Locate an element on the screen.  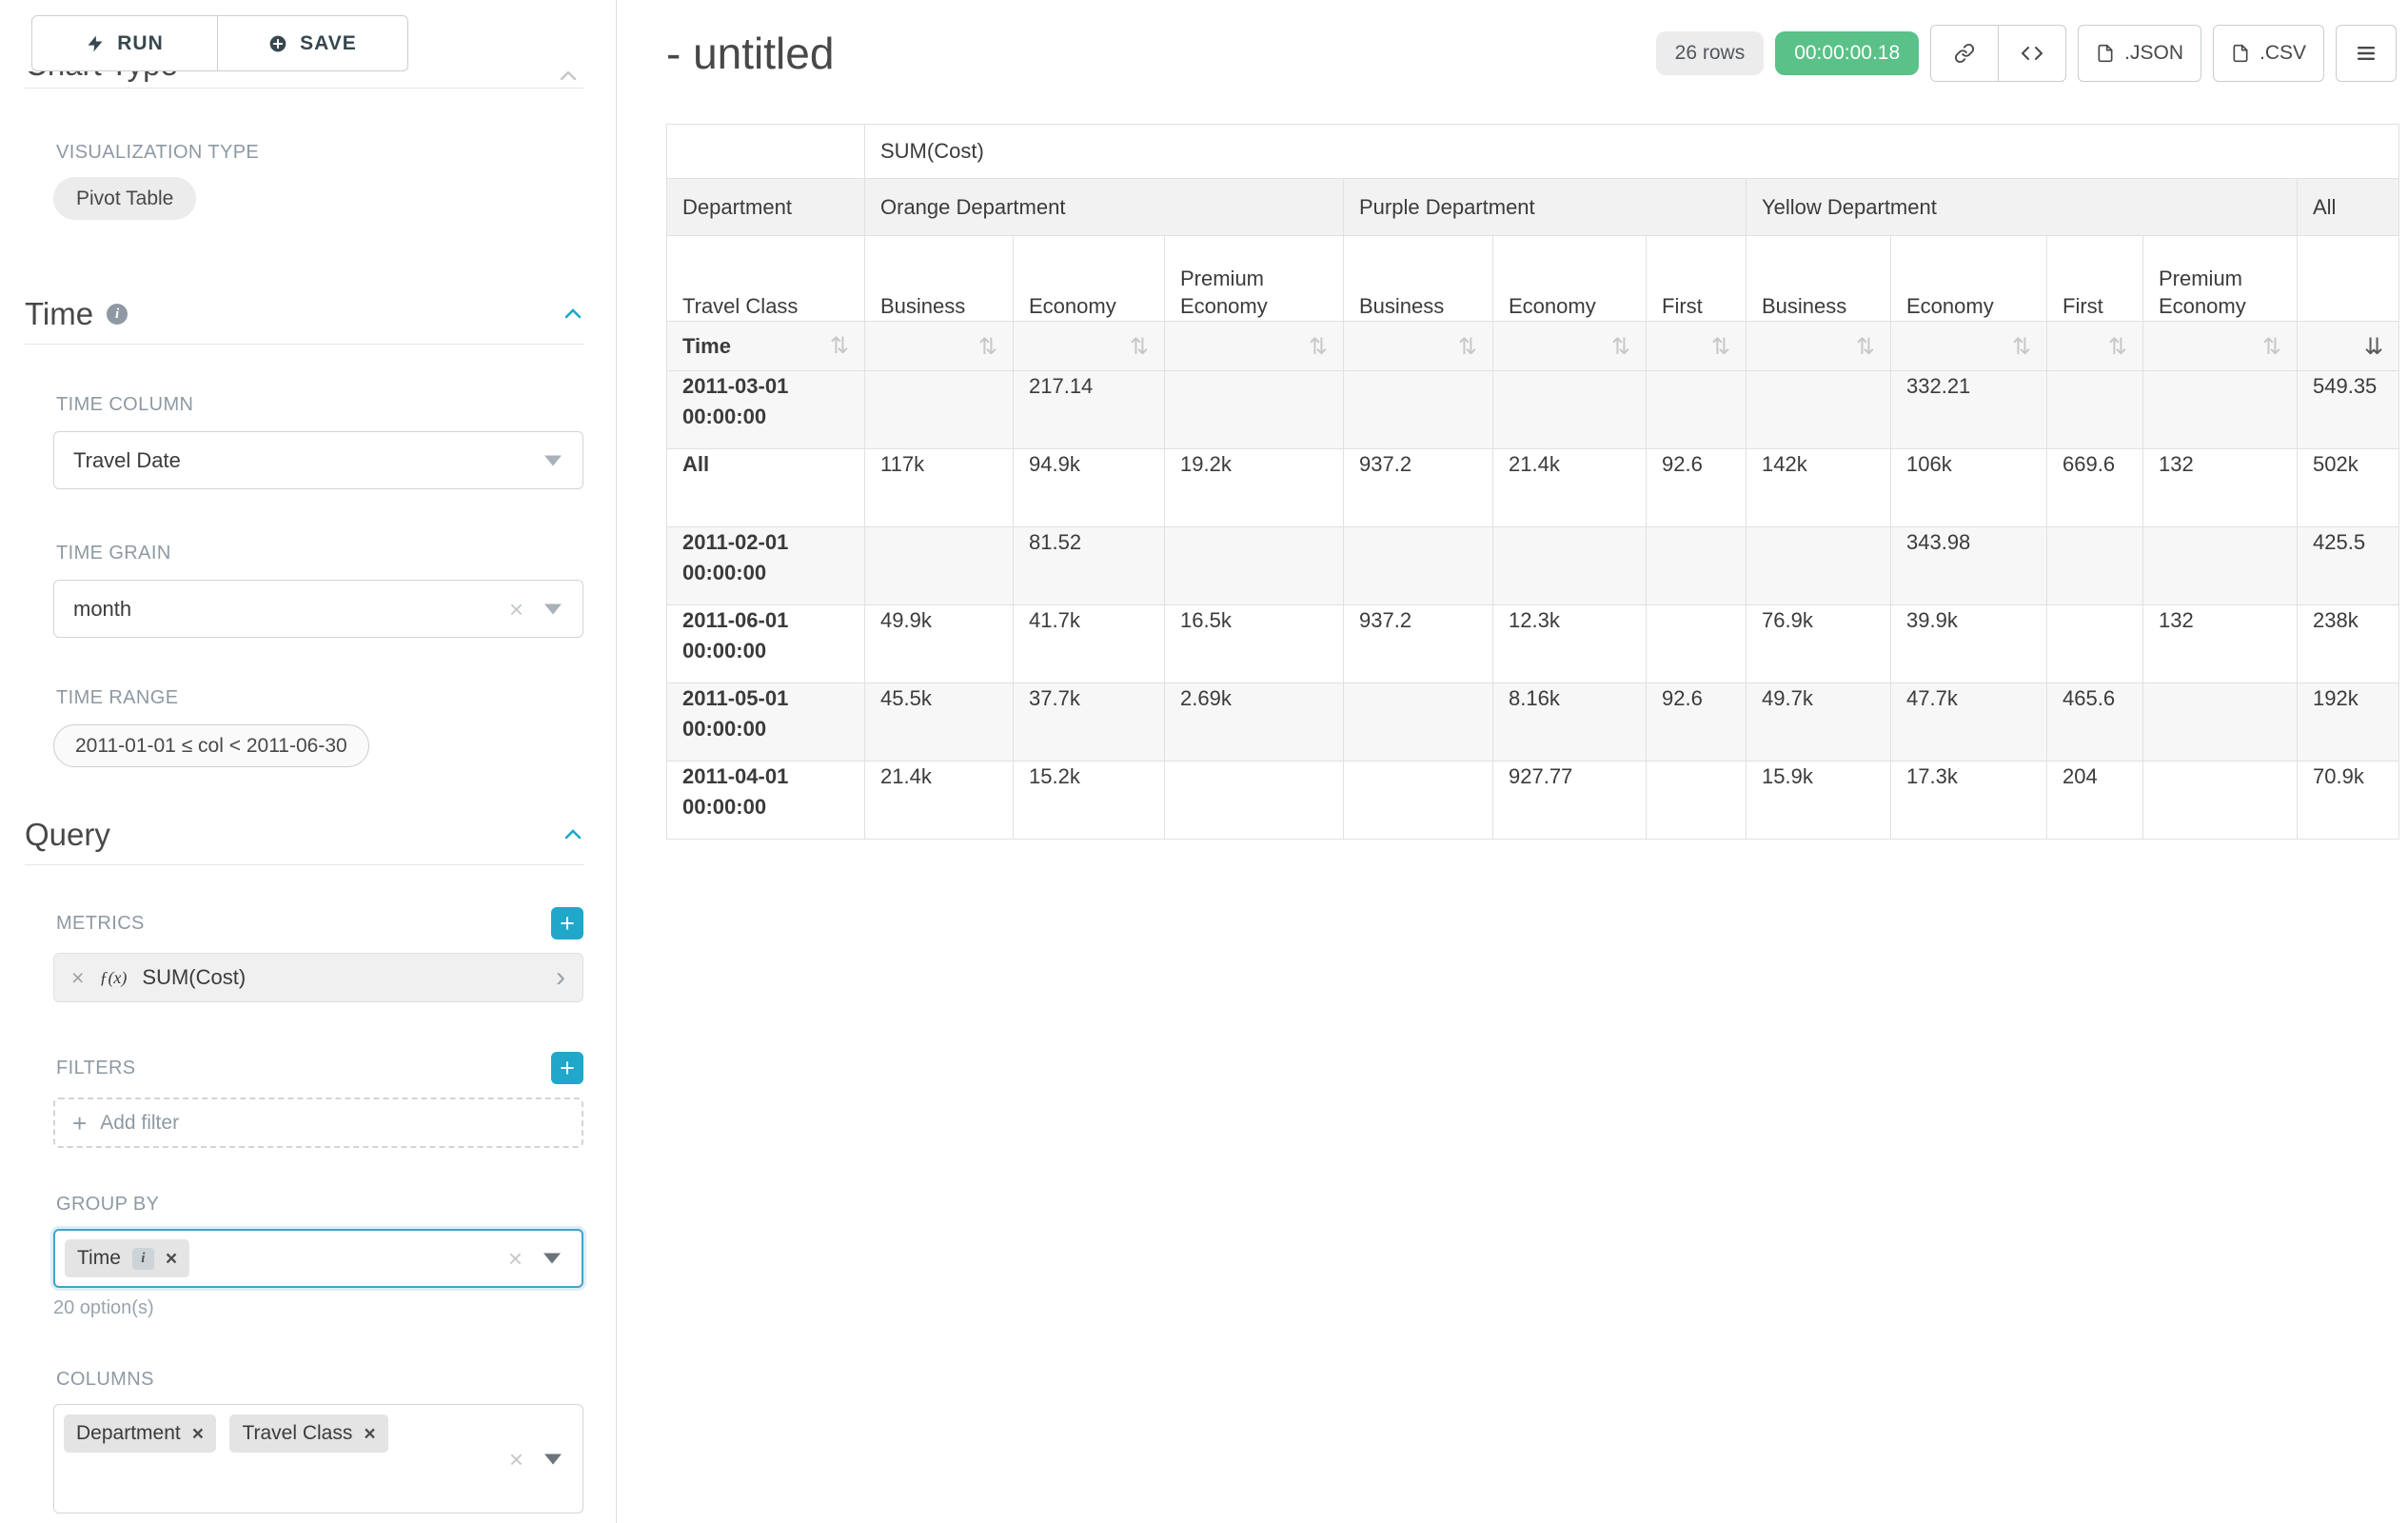
time-section-header: Time i is located at coordinates (304, 321).